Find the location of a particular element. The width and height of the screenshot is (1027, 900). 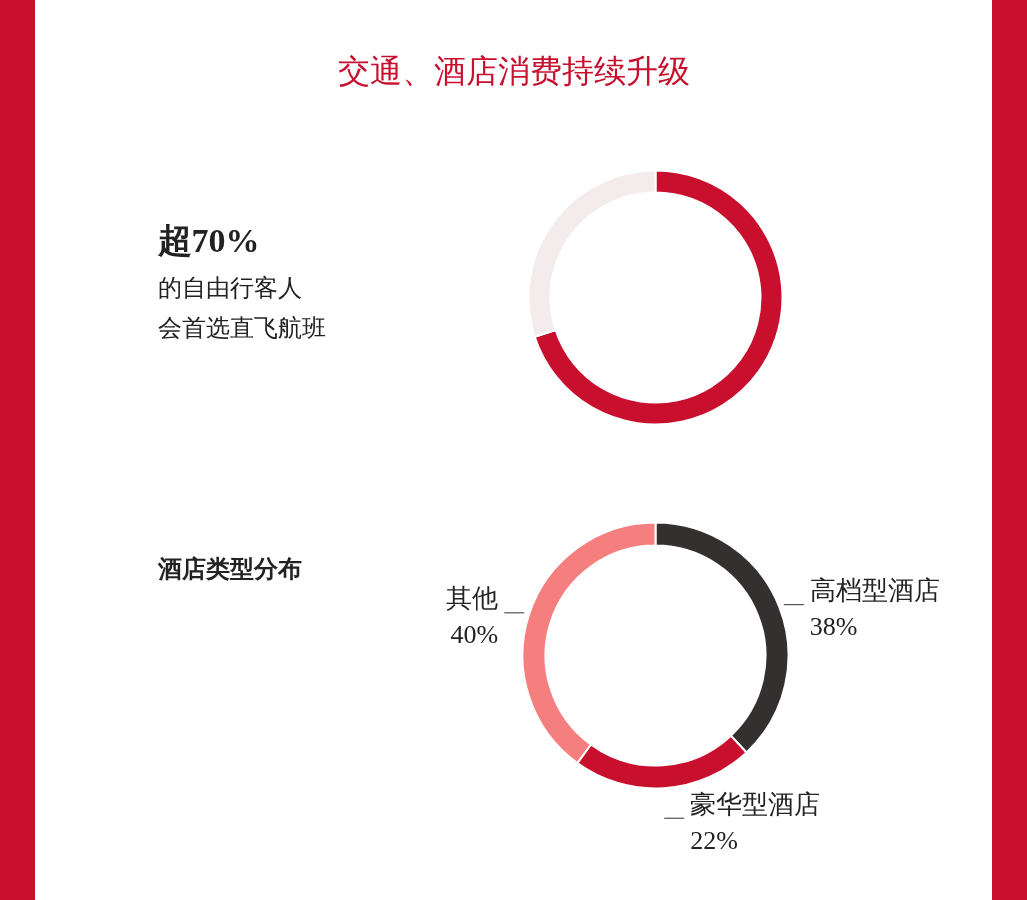

data-label: 22% is located at coordinates (714, 840).